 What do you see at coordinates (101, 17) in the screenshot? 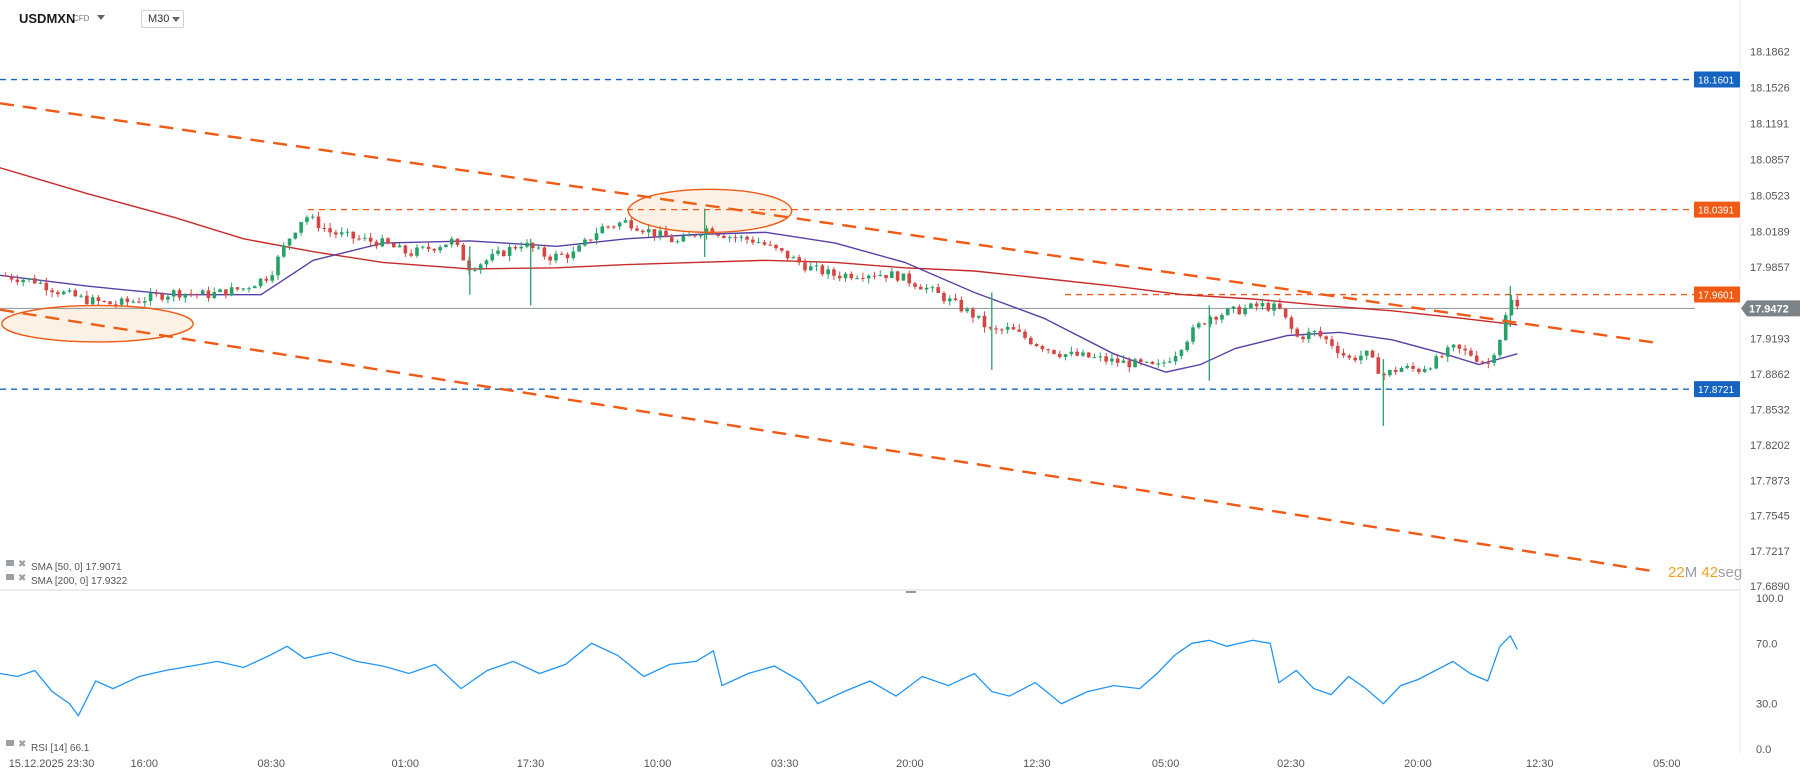
I see `symbol-dropdown-icon` at bounding box center [101, 17].